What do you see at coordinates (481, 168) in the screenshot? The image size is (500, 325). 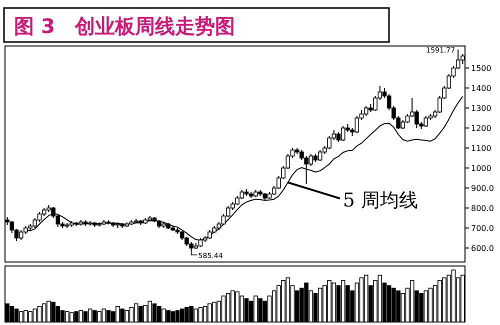 I see `y-tick-label: 1000` at bounding box center [481, 168].